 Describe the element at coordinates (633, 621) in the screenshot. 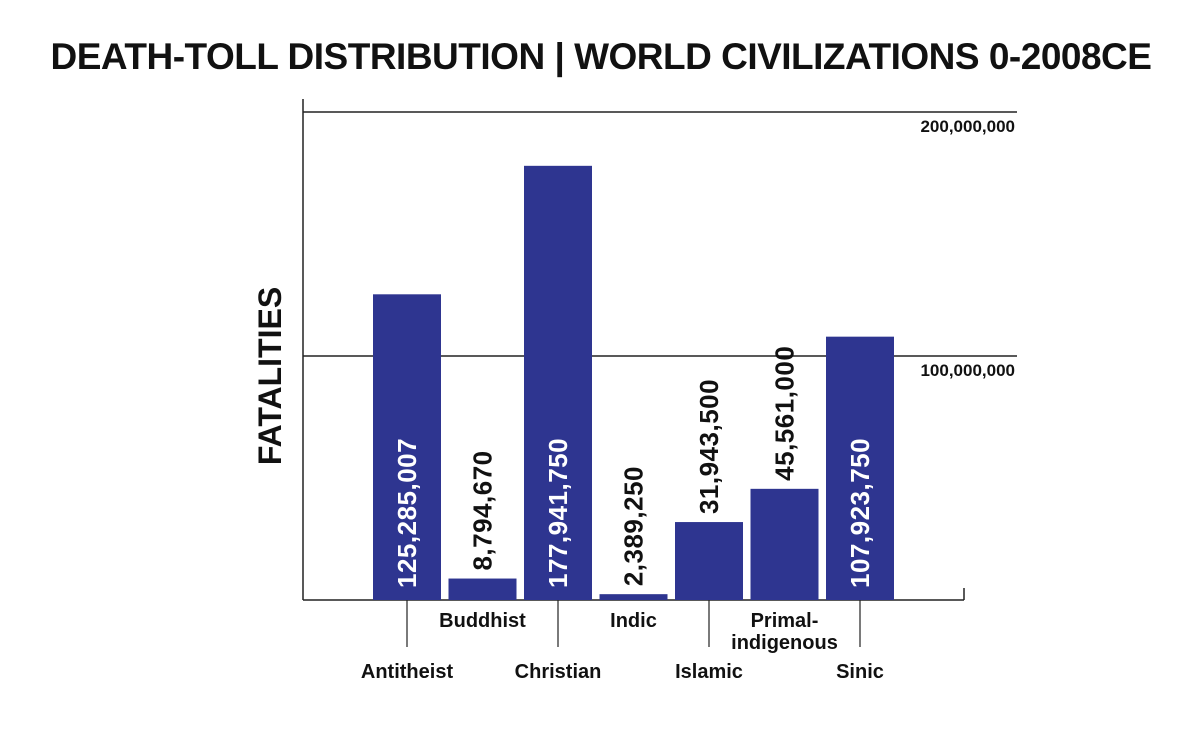

I see `category-label: Indic` at that location.